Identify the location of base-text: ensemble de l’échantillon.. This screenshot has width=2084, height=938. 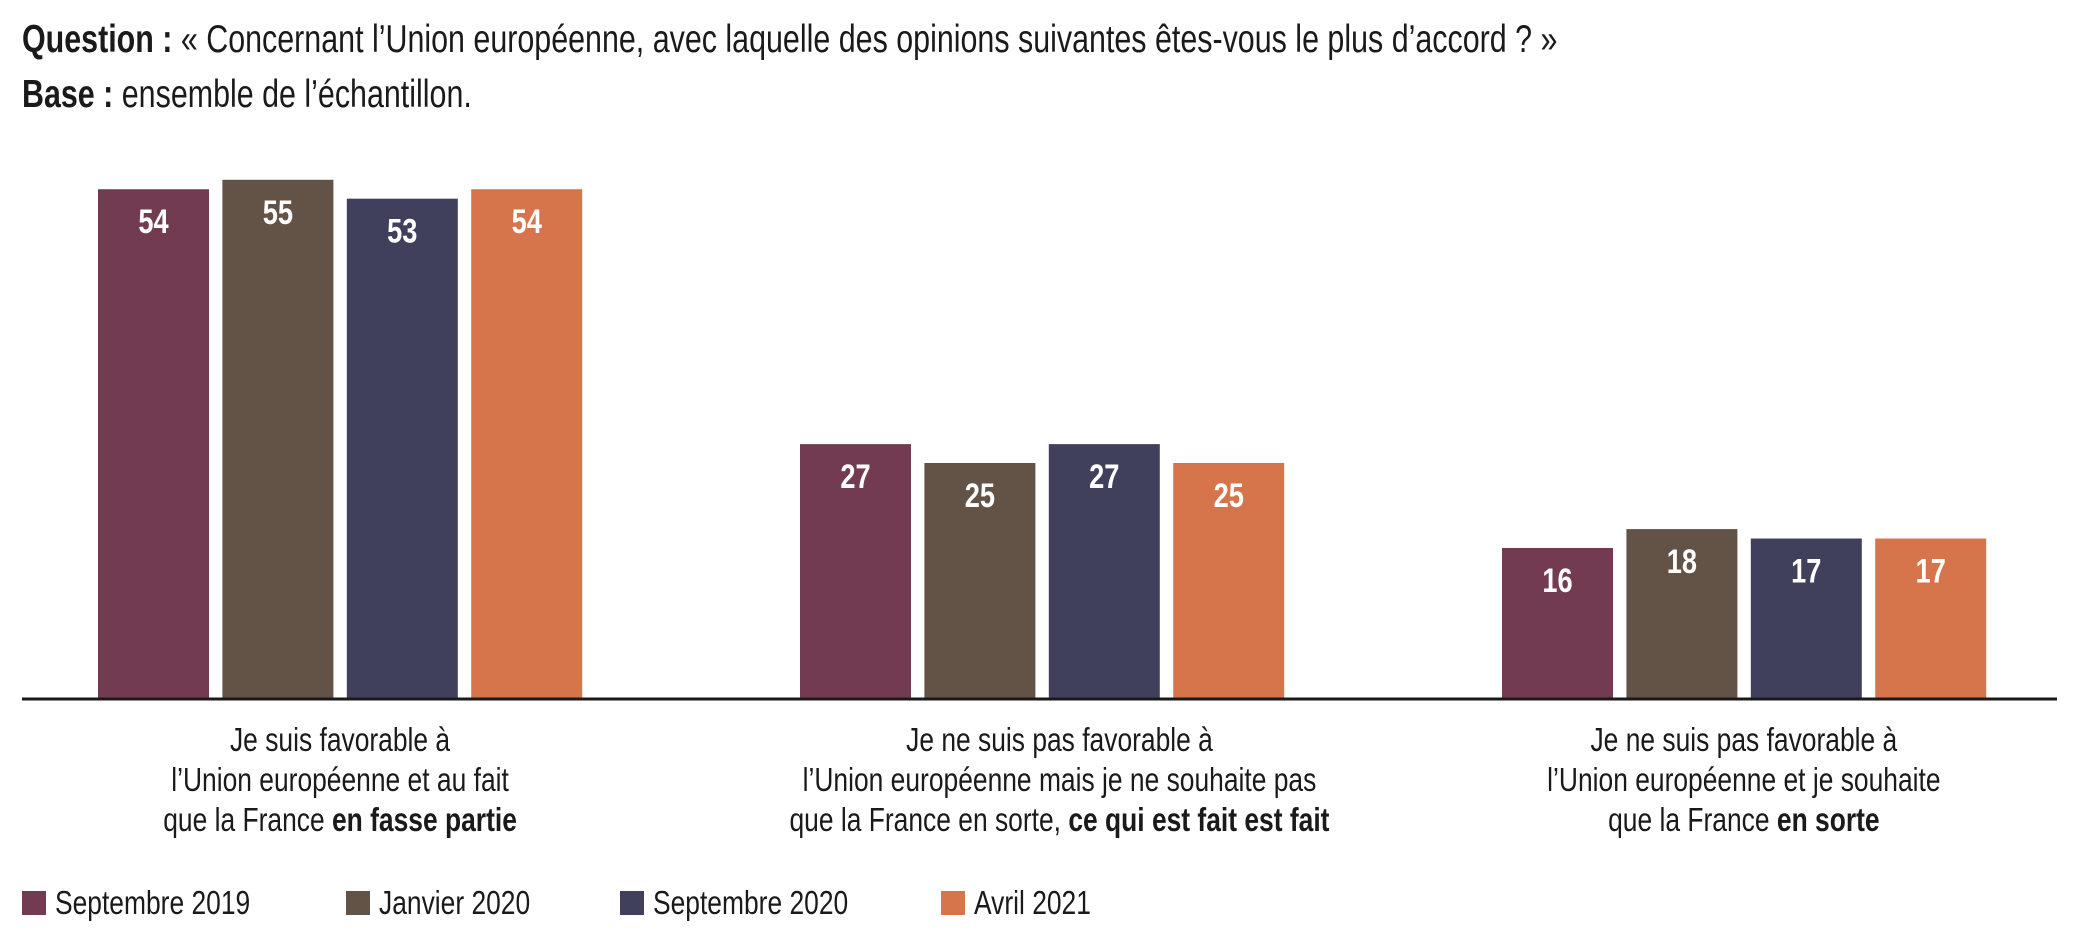
(296, 94).